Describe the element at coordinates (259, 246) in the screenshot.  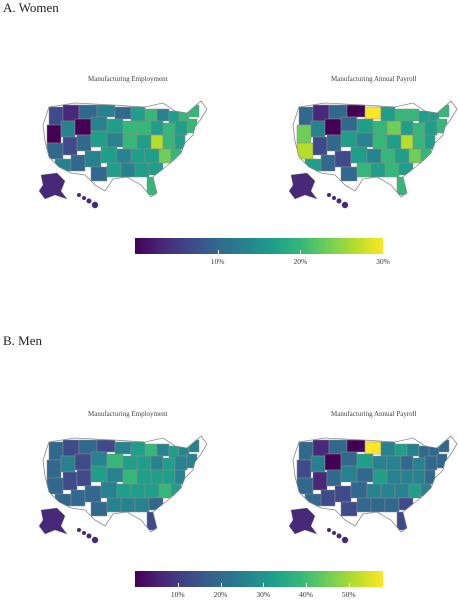
I see `color-legend-women` at that location.